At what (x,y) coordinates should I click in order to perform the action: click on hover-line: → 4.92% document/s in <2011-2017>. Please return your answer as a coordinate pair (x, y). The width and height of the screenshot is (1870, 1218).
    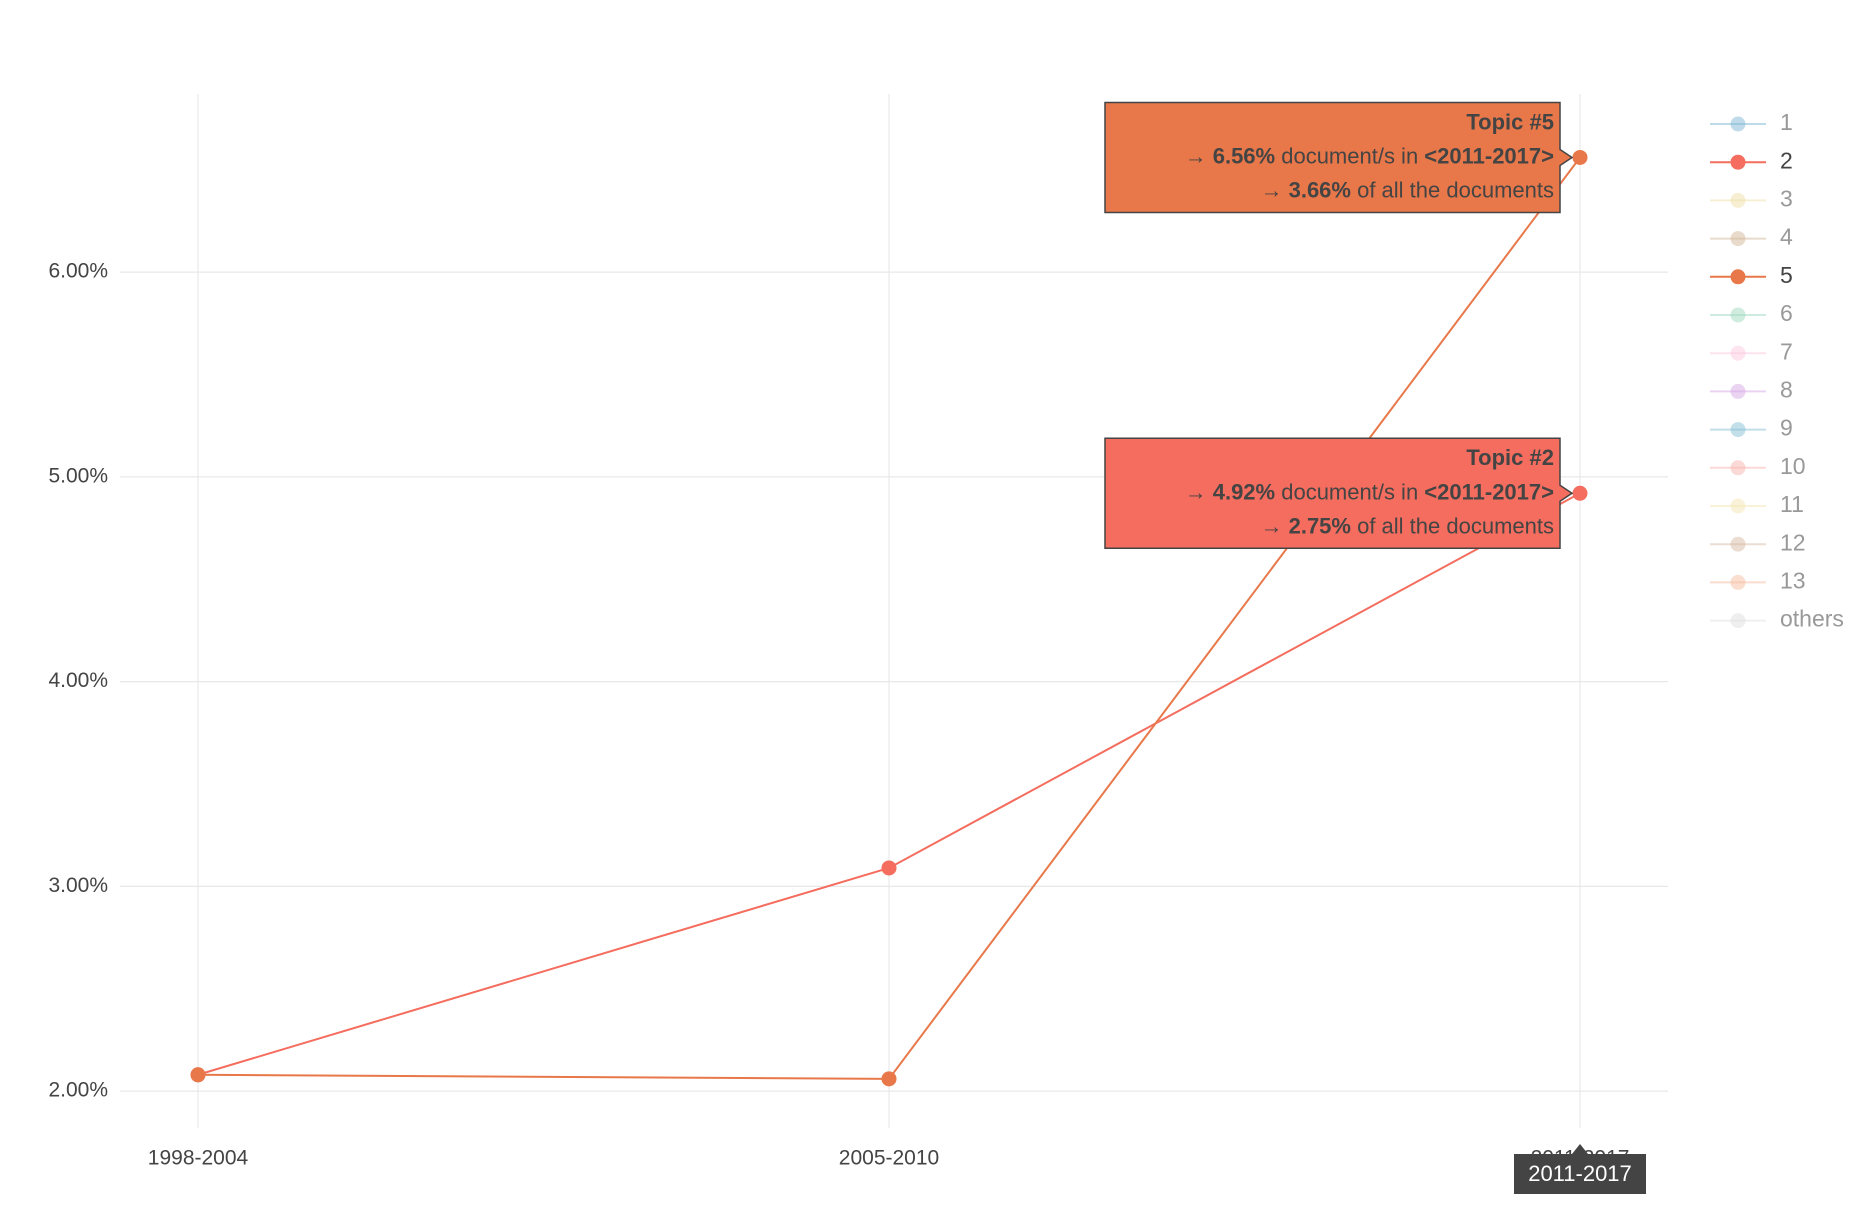
    Looking at the image, I should click on (1369, 491).